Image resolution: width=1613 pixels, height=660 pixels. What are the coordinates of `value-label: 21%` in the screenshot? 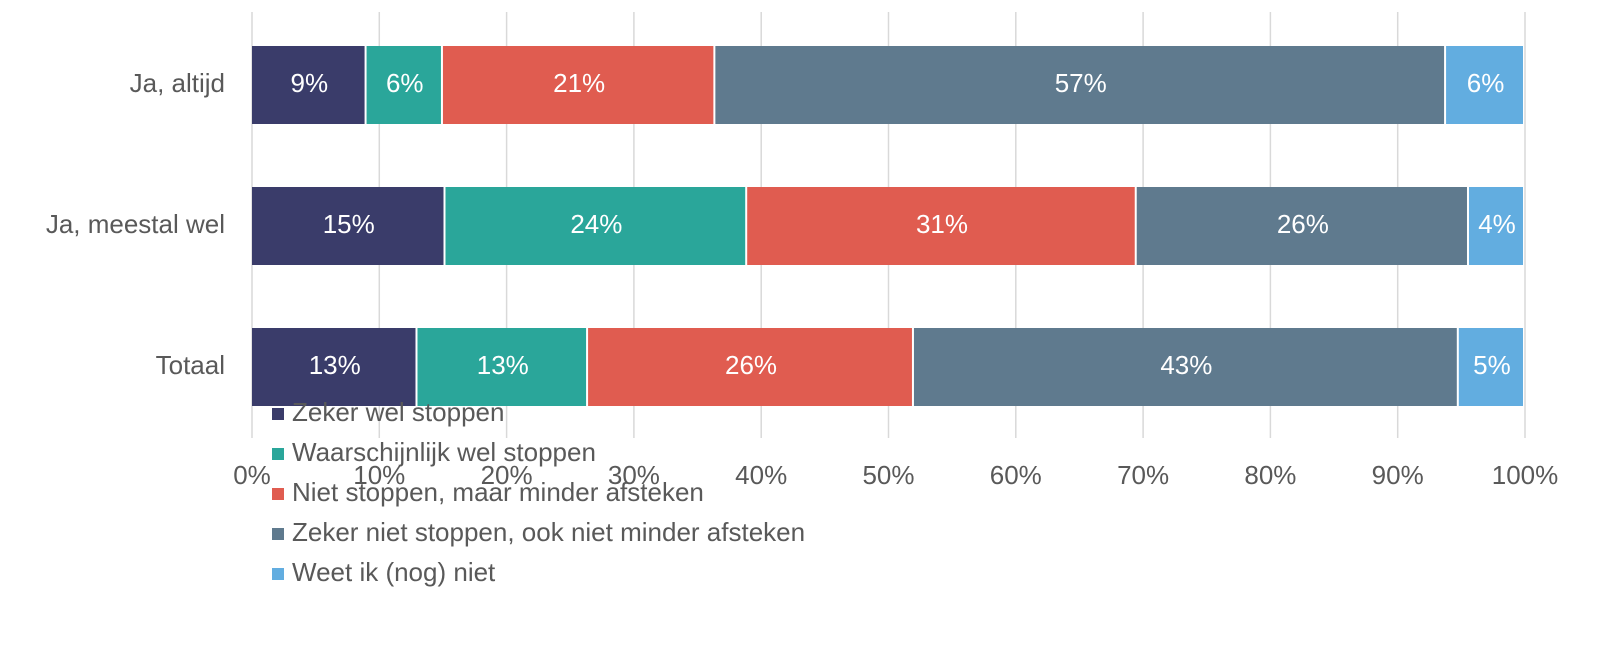 It's located at (579, 83).